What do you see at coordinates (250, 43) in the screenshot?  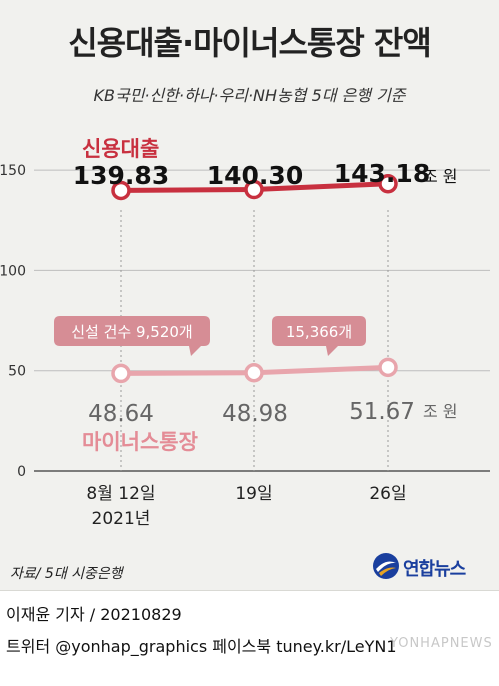 I see `page-title: 신용대출·마이너스통장 잔액` at bounding box center [250, 43].